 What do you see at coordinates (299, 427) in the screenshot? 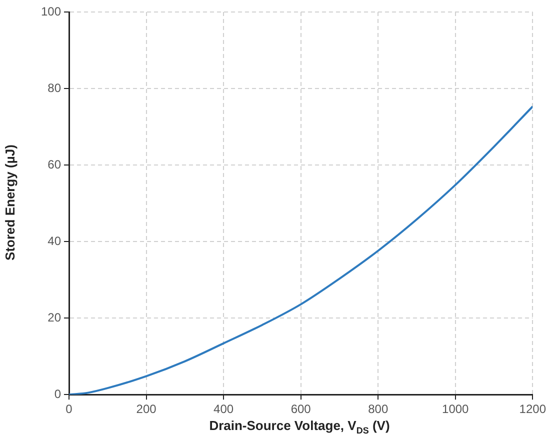
I see `x-axis-title: Drain-Source Voltage, V$_{DS}$ (V)` at bounding box center [299, 427].